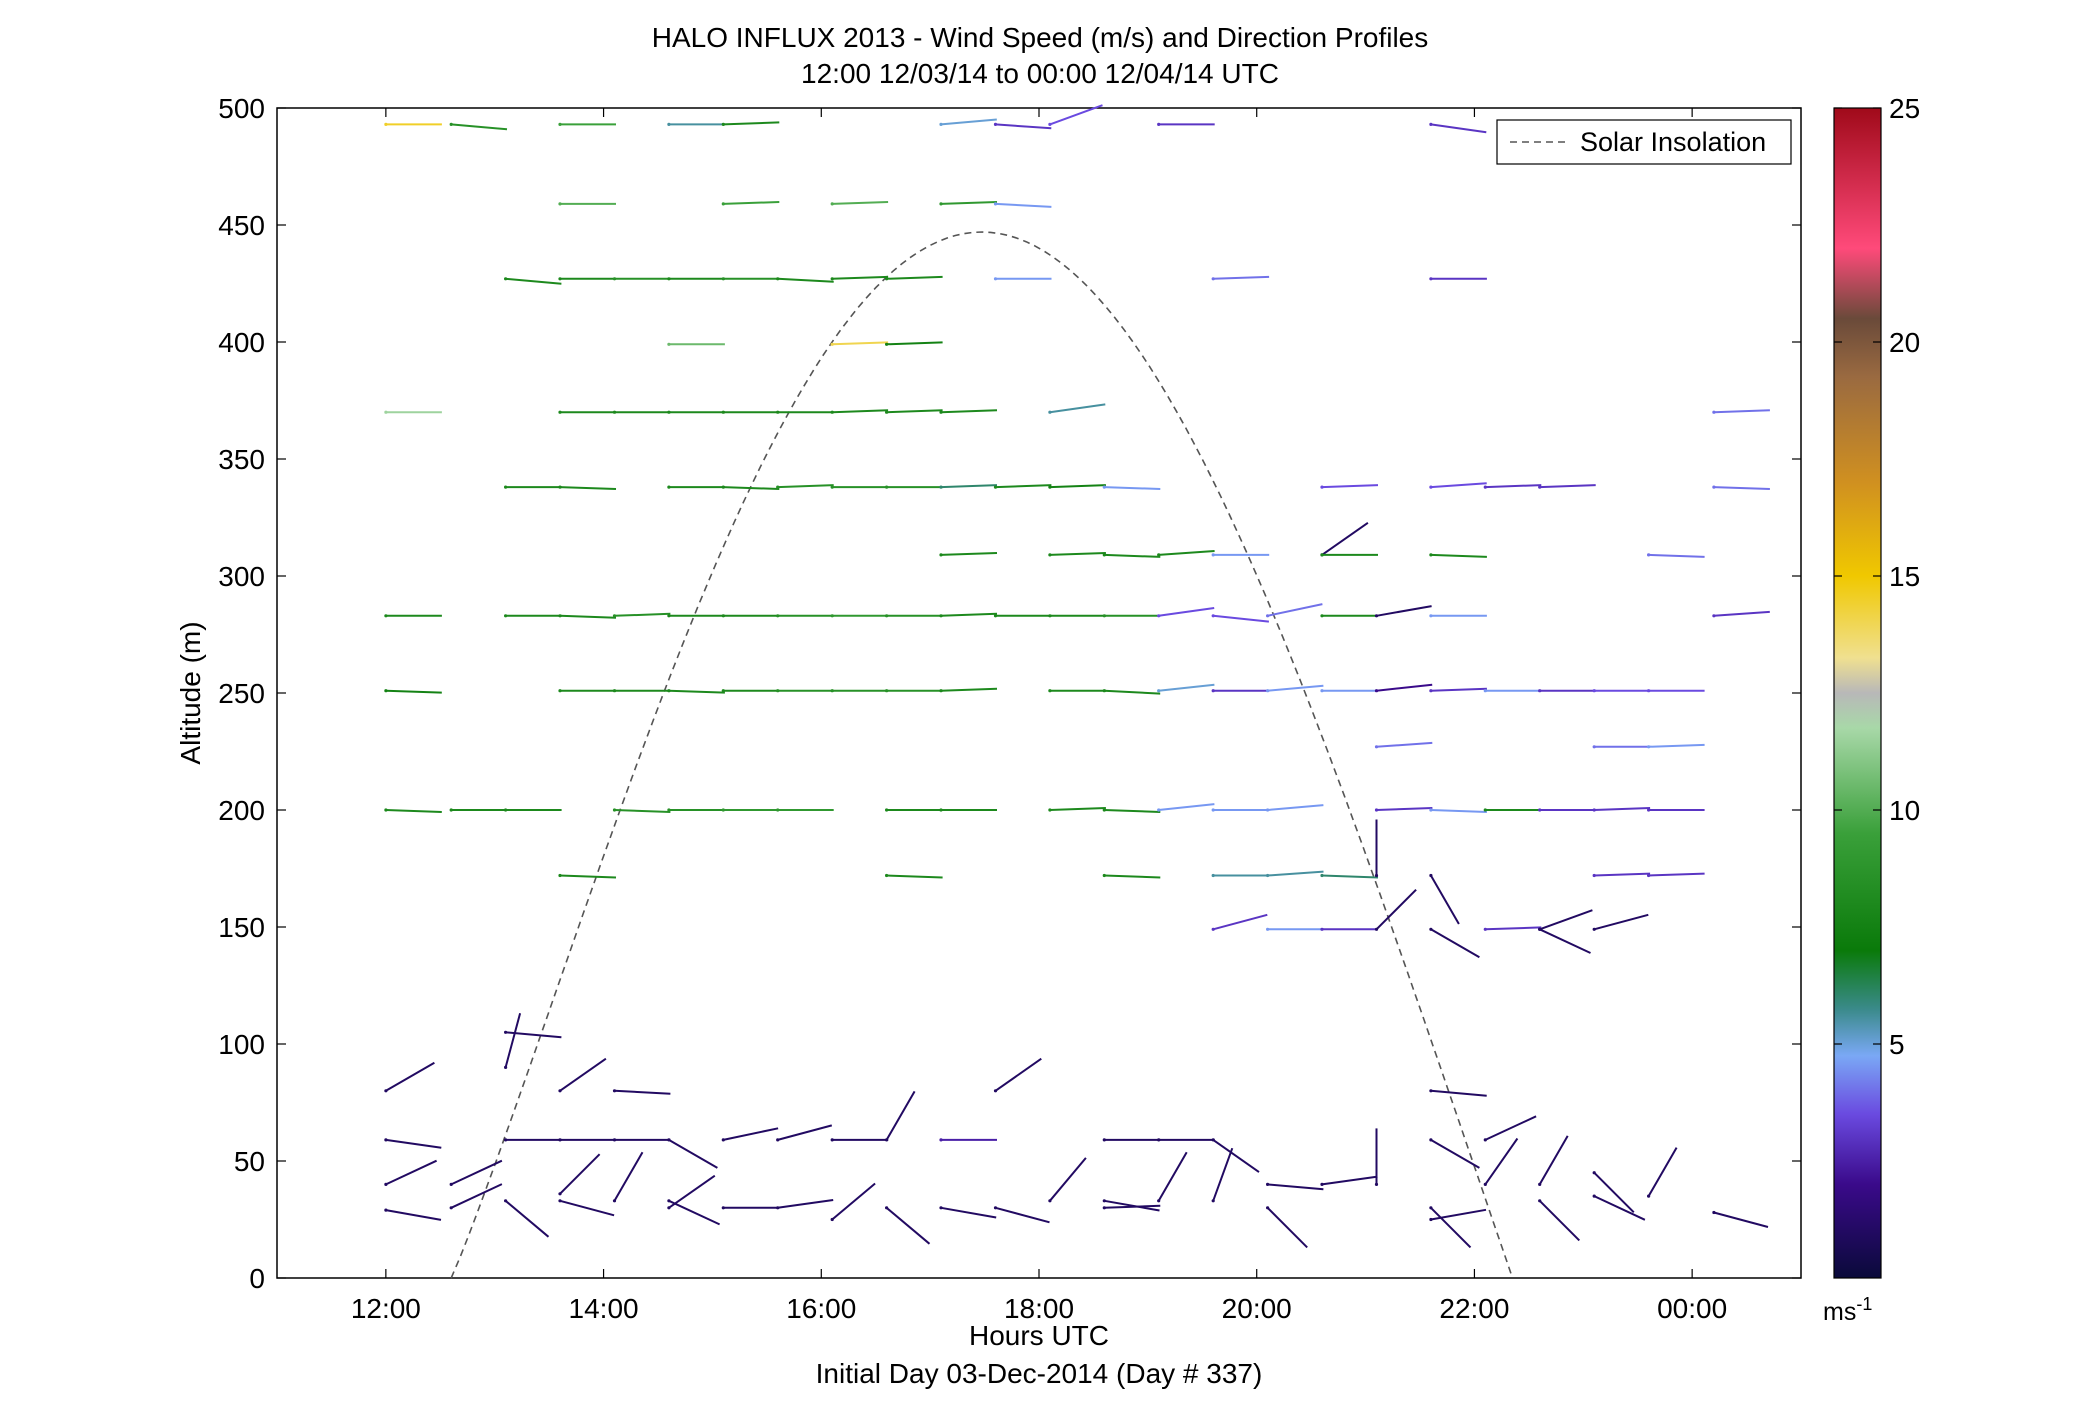 The height and width of the screenshot is (1425, 2098). What do you see at coordinates (241, 342) in the screenshot?
I see `y-tick-label: 400` at bounding box center [241, 342].